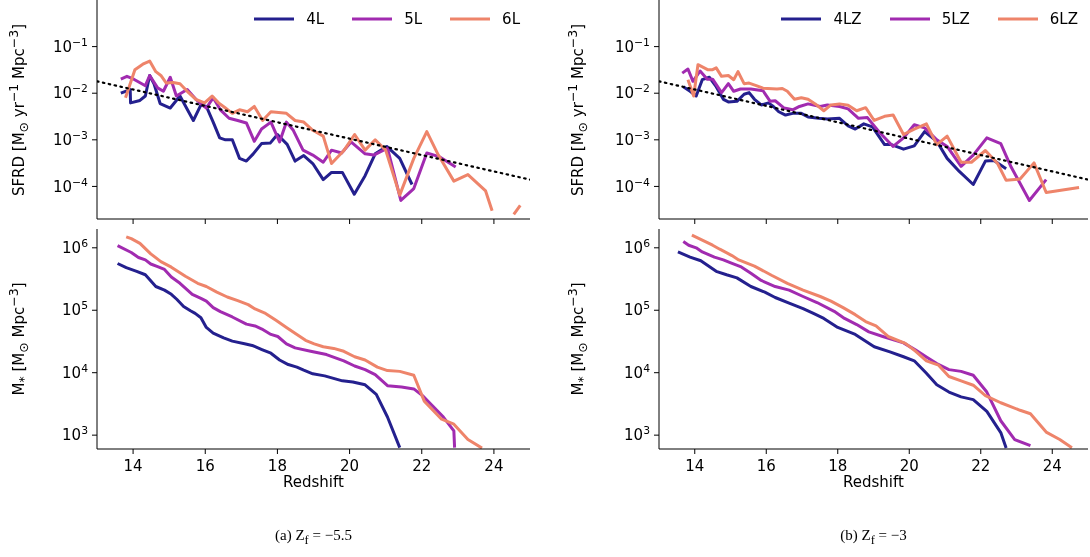  What do you see at coordinates (313, 537) in the screenshot?
I see `text: (a) Z$_{f}$ = −5.5` at bounding box center [313, 537].